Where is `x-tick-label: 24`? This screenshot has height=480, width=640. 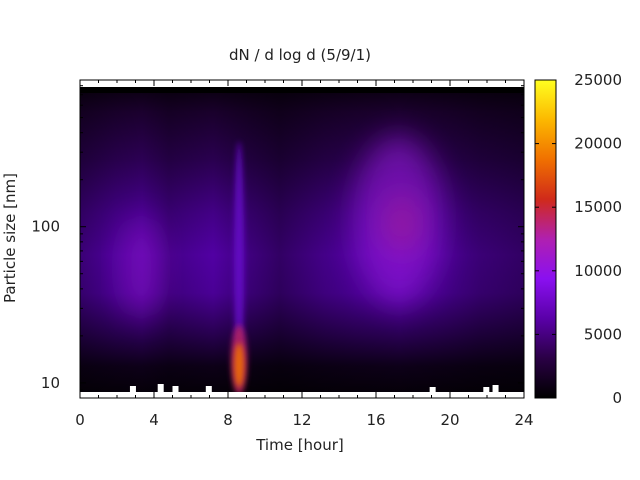
x-tick-label: 24 is located at coordinates (523, 420).